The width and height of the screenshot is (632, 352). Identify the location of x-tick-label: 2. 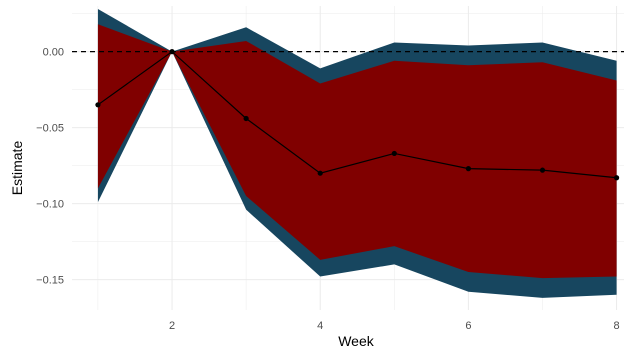
(172, 326).